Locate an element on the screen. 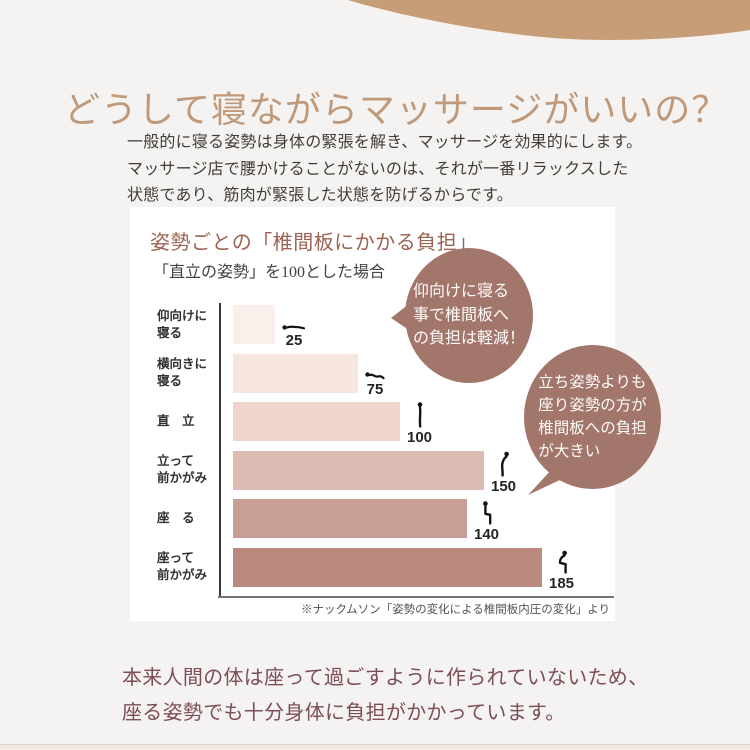 This screenshot has width=750, height=750. bar-annotation: 100 is located at coordinates (419, 421).